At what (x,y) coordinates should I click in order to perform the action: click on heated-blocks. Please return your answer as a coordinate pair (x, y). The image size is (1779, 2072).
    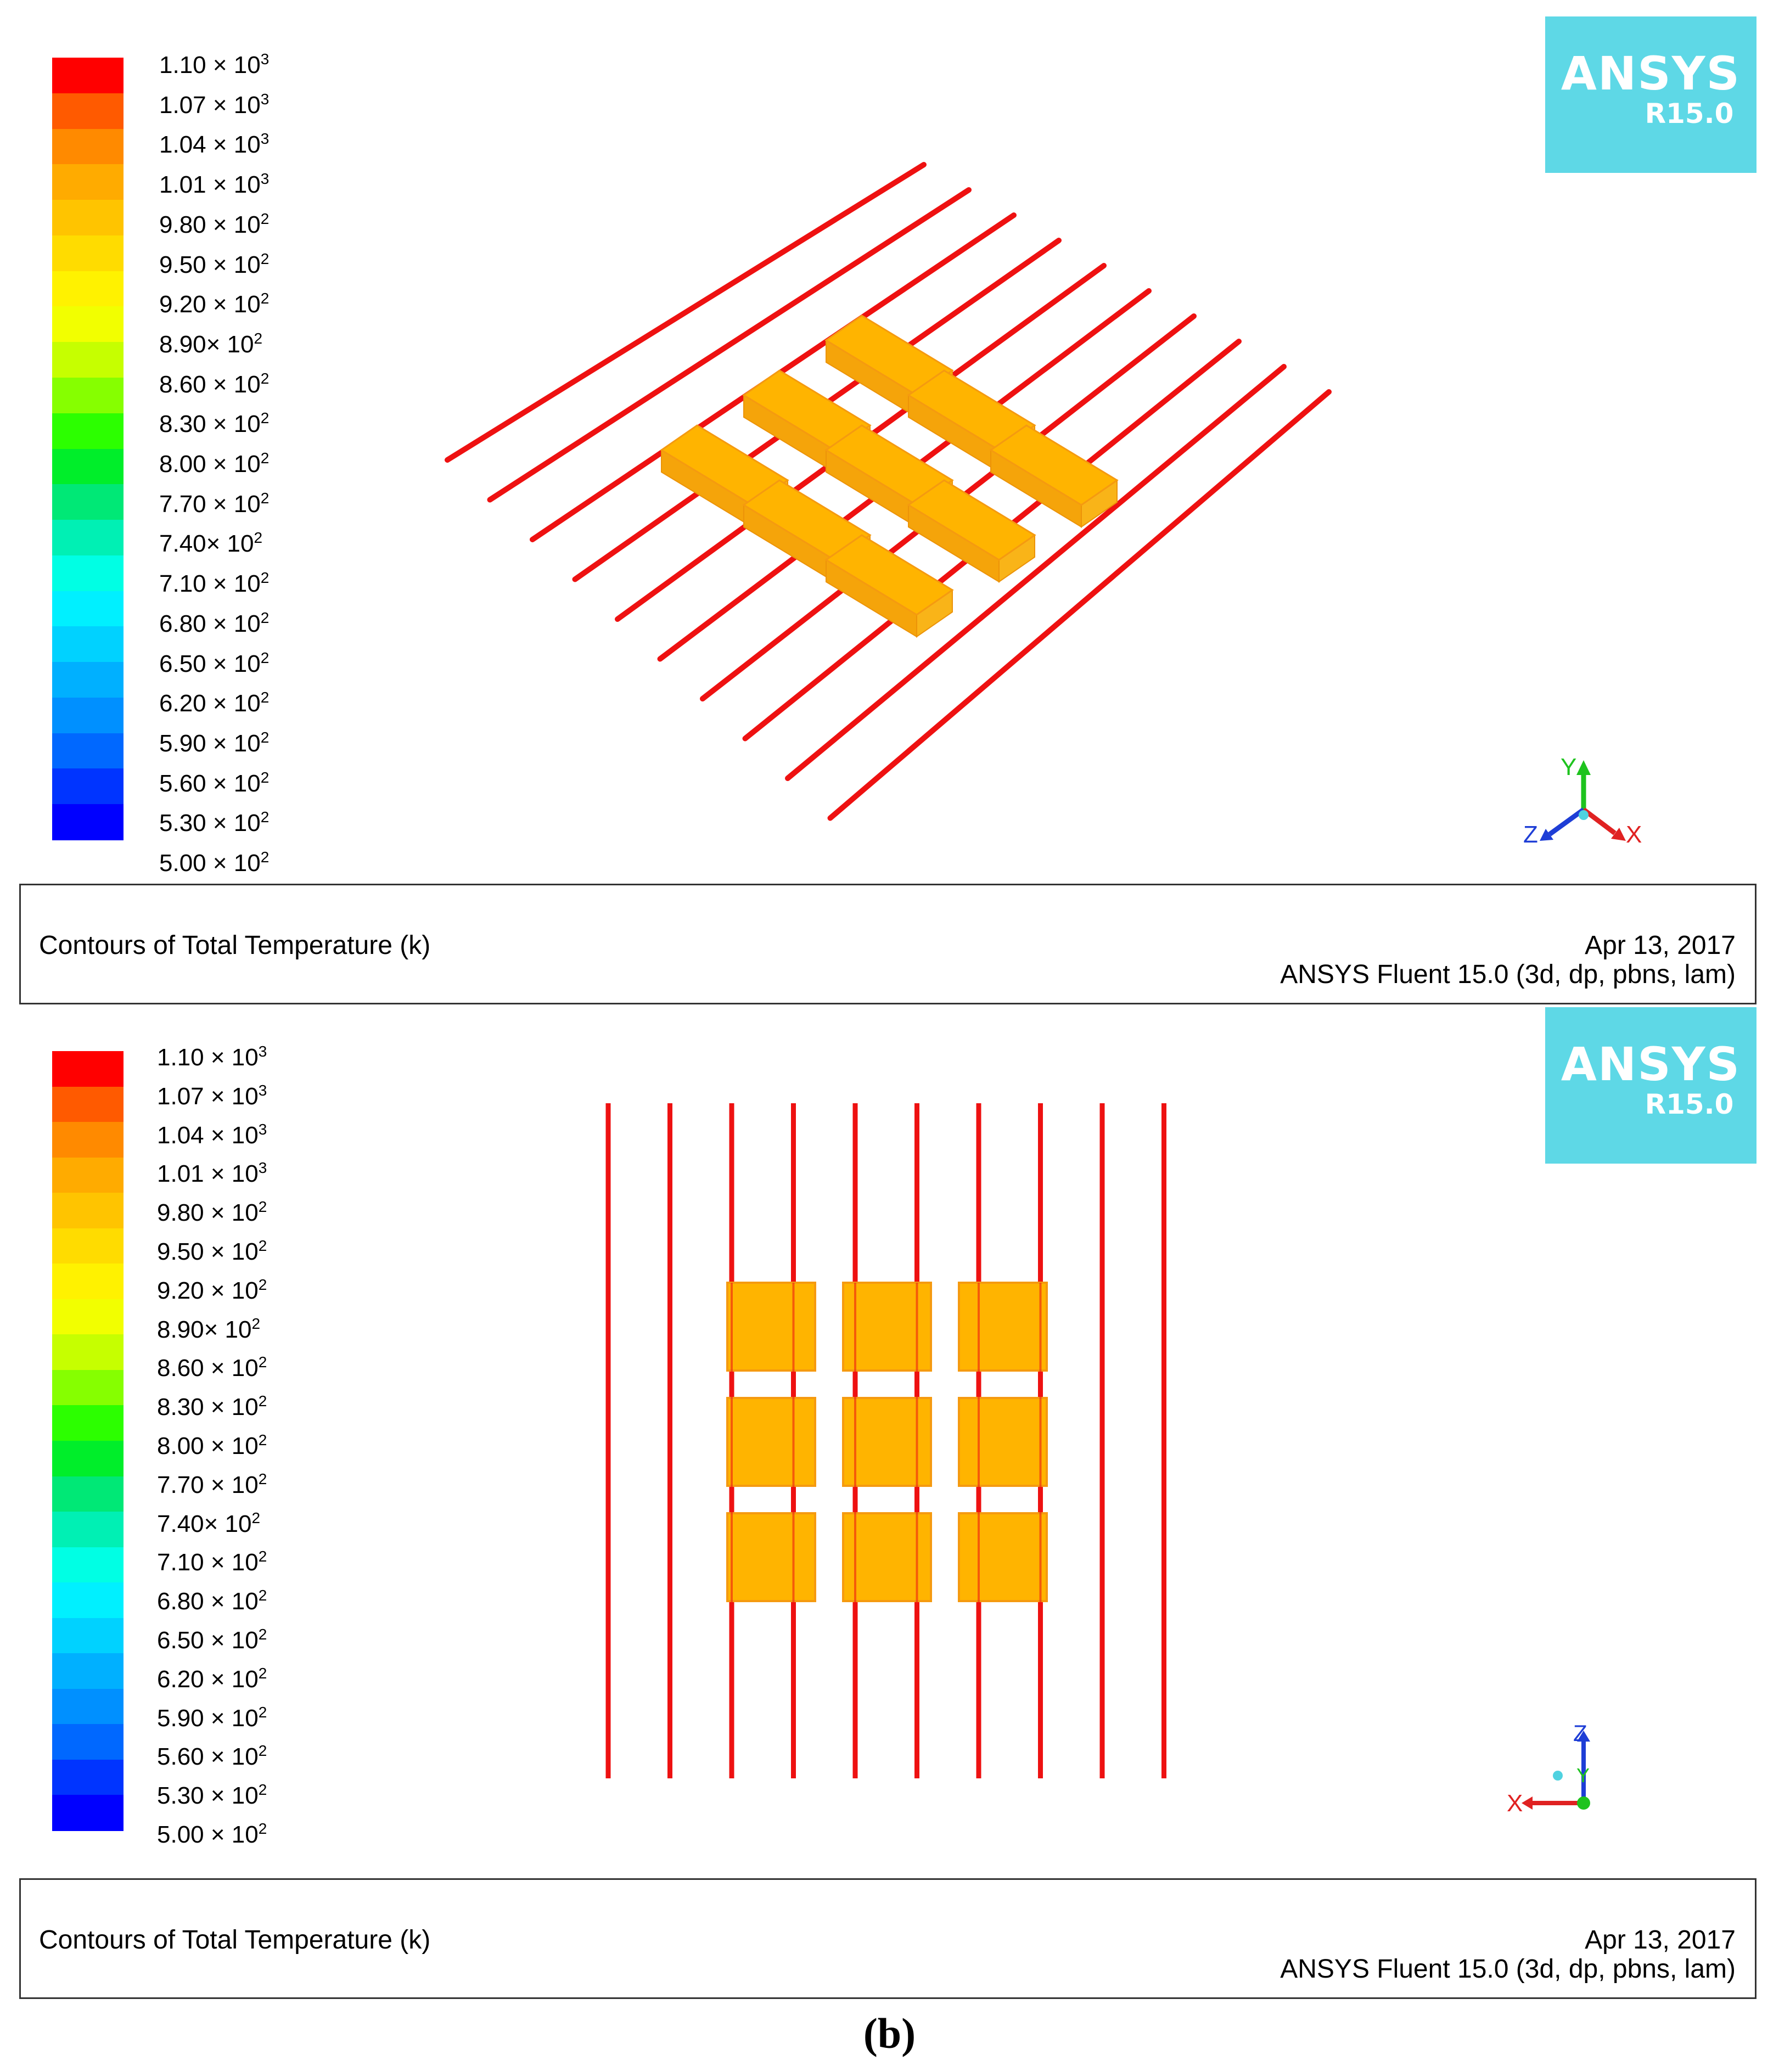
    Looking at the image, I should click on (889, 476).